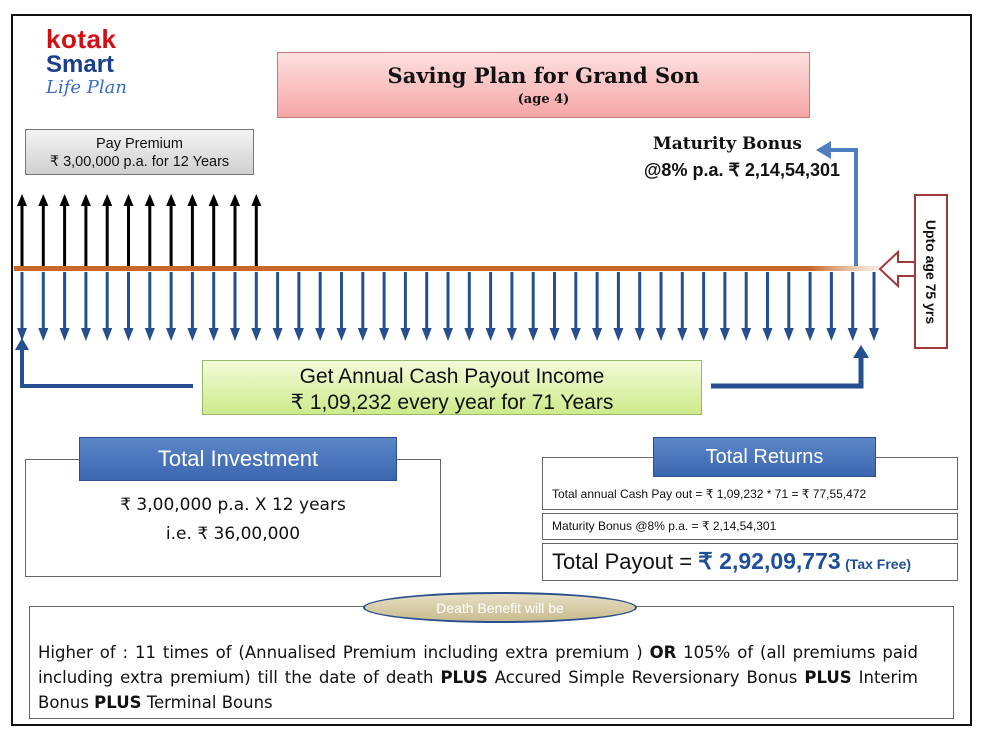 This screenshot has width=990, height=740. What do you see at coordinates (878, 564) in the screenshot?
I see `tax-free-label: (Tax Free)` at bounding box center [878, 564].